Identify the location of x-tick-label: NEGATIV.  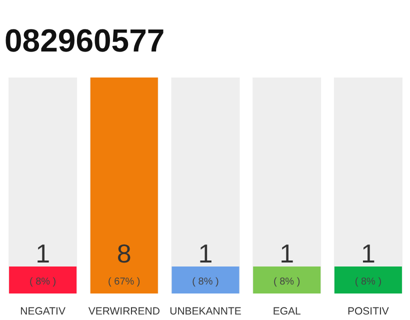
(43, 312).